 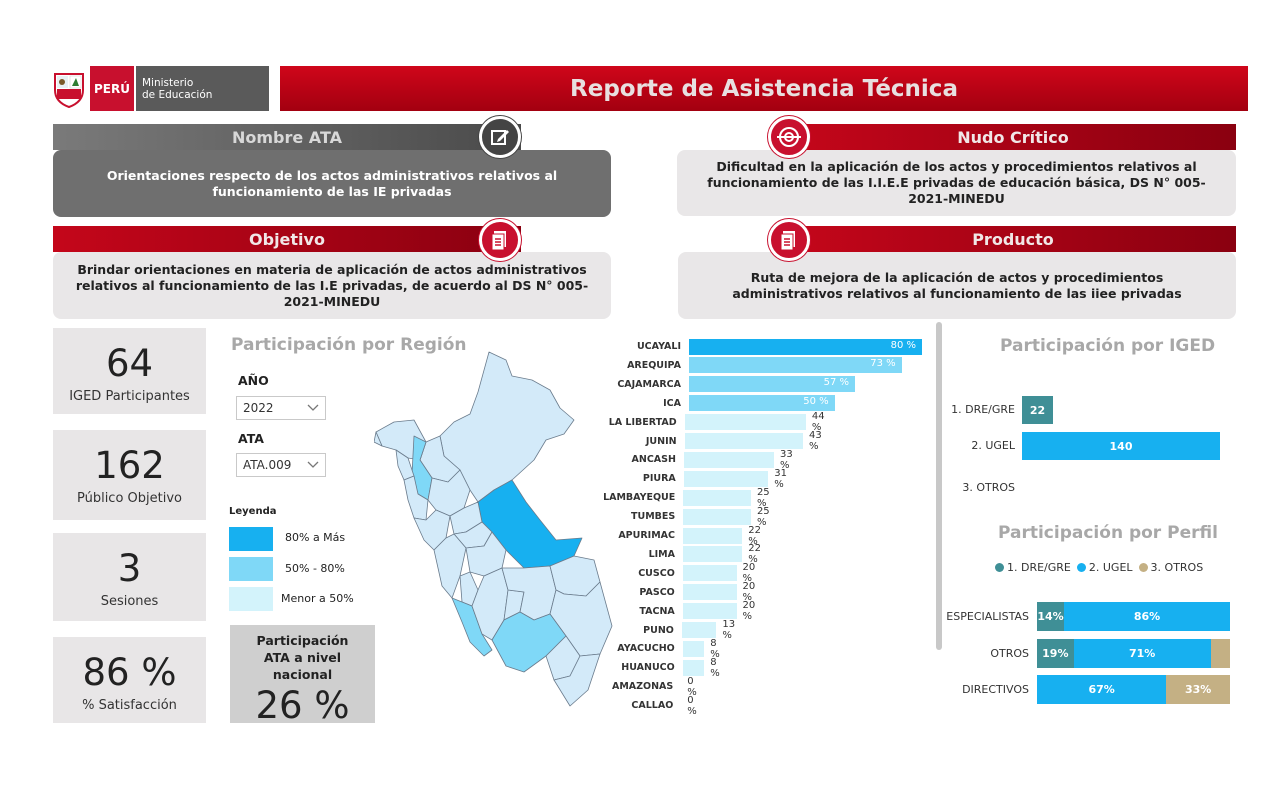 What do you see at coordinates (639, 498) in the screenshot?
I see `region-bar-label: LAMBAYEQUE` at bounding box center [639, 498].